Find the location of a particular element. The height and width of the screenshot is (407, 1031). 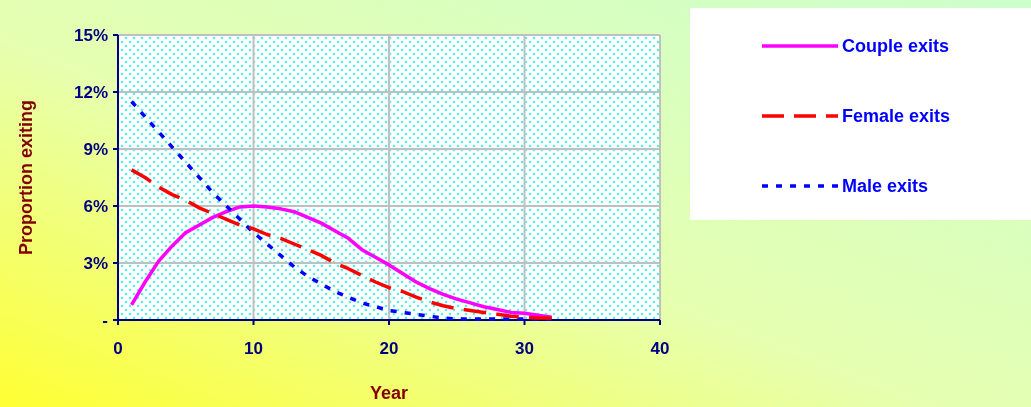

y-axis-title: Proportion exiting is located at coordinates (26, 177).